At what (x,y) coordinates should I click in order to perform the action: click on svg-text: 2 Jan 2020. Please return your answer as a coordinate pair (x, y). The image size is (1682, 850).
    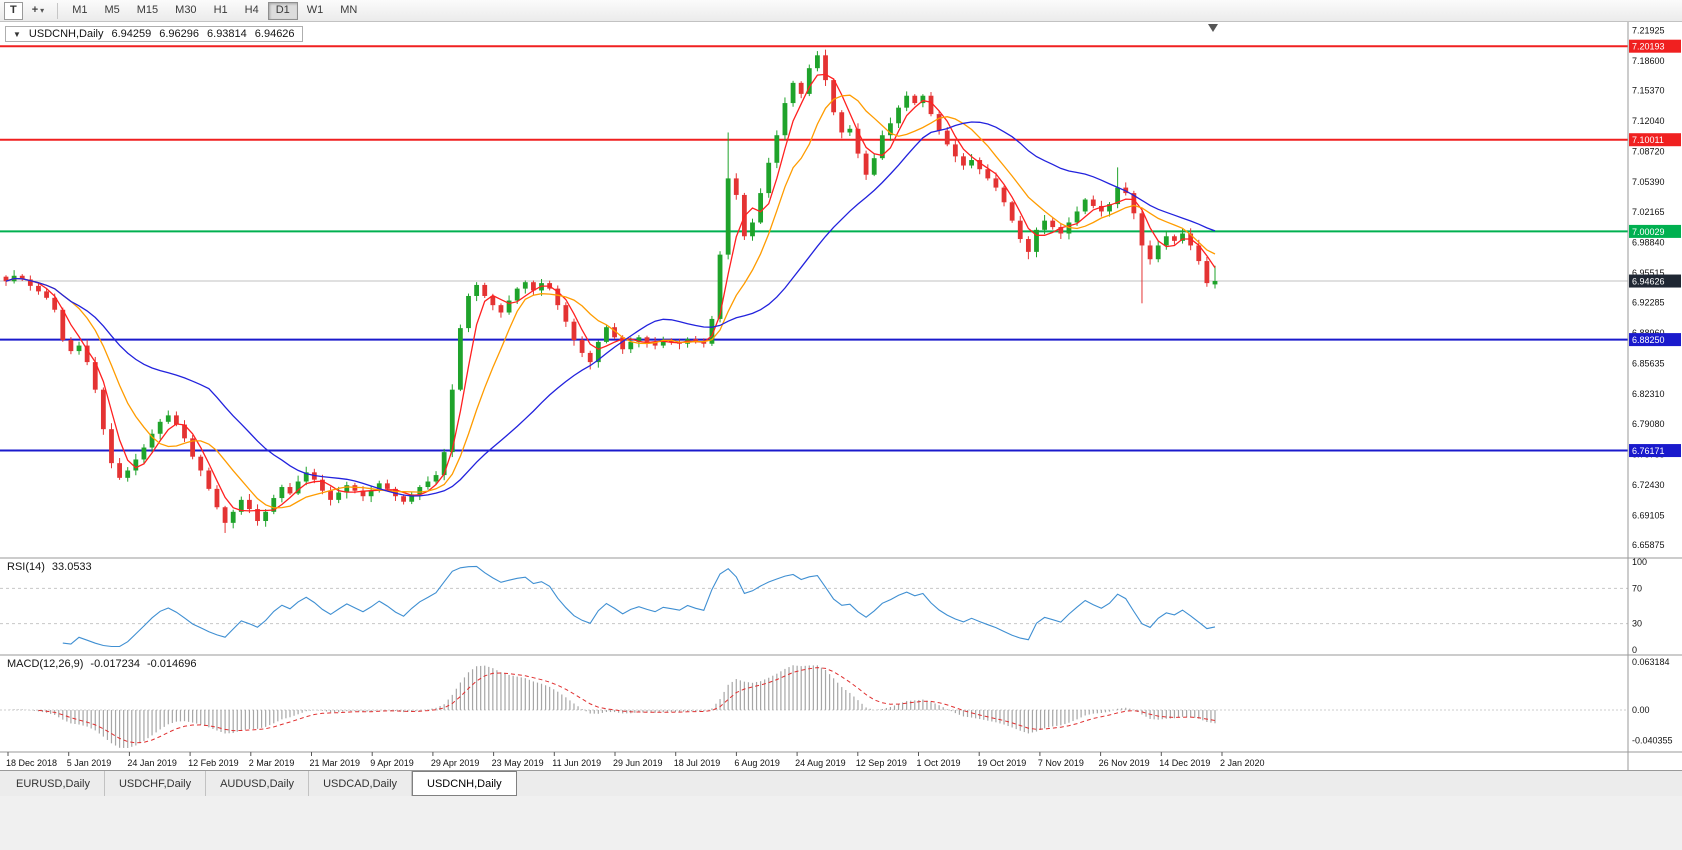
    Looking at the image, I should click on (1242, 763).